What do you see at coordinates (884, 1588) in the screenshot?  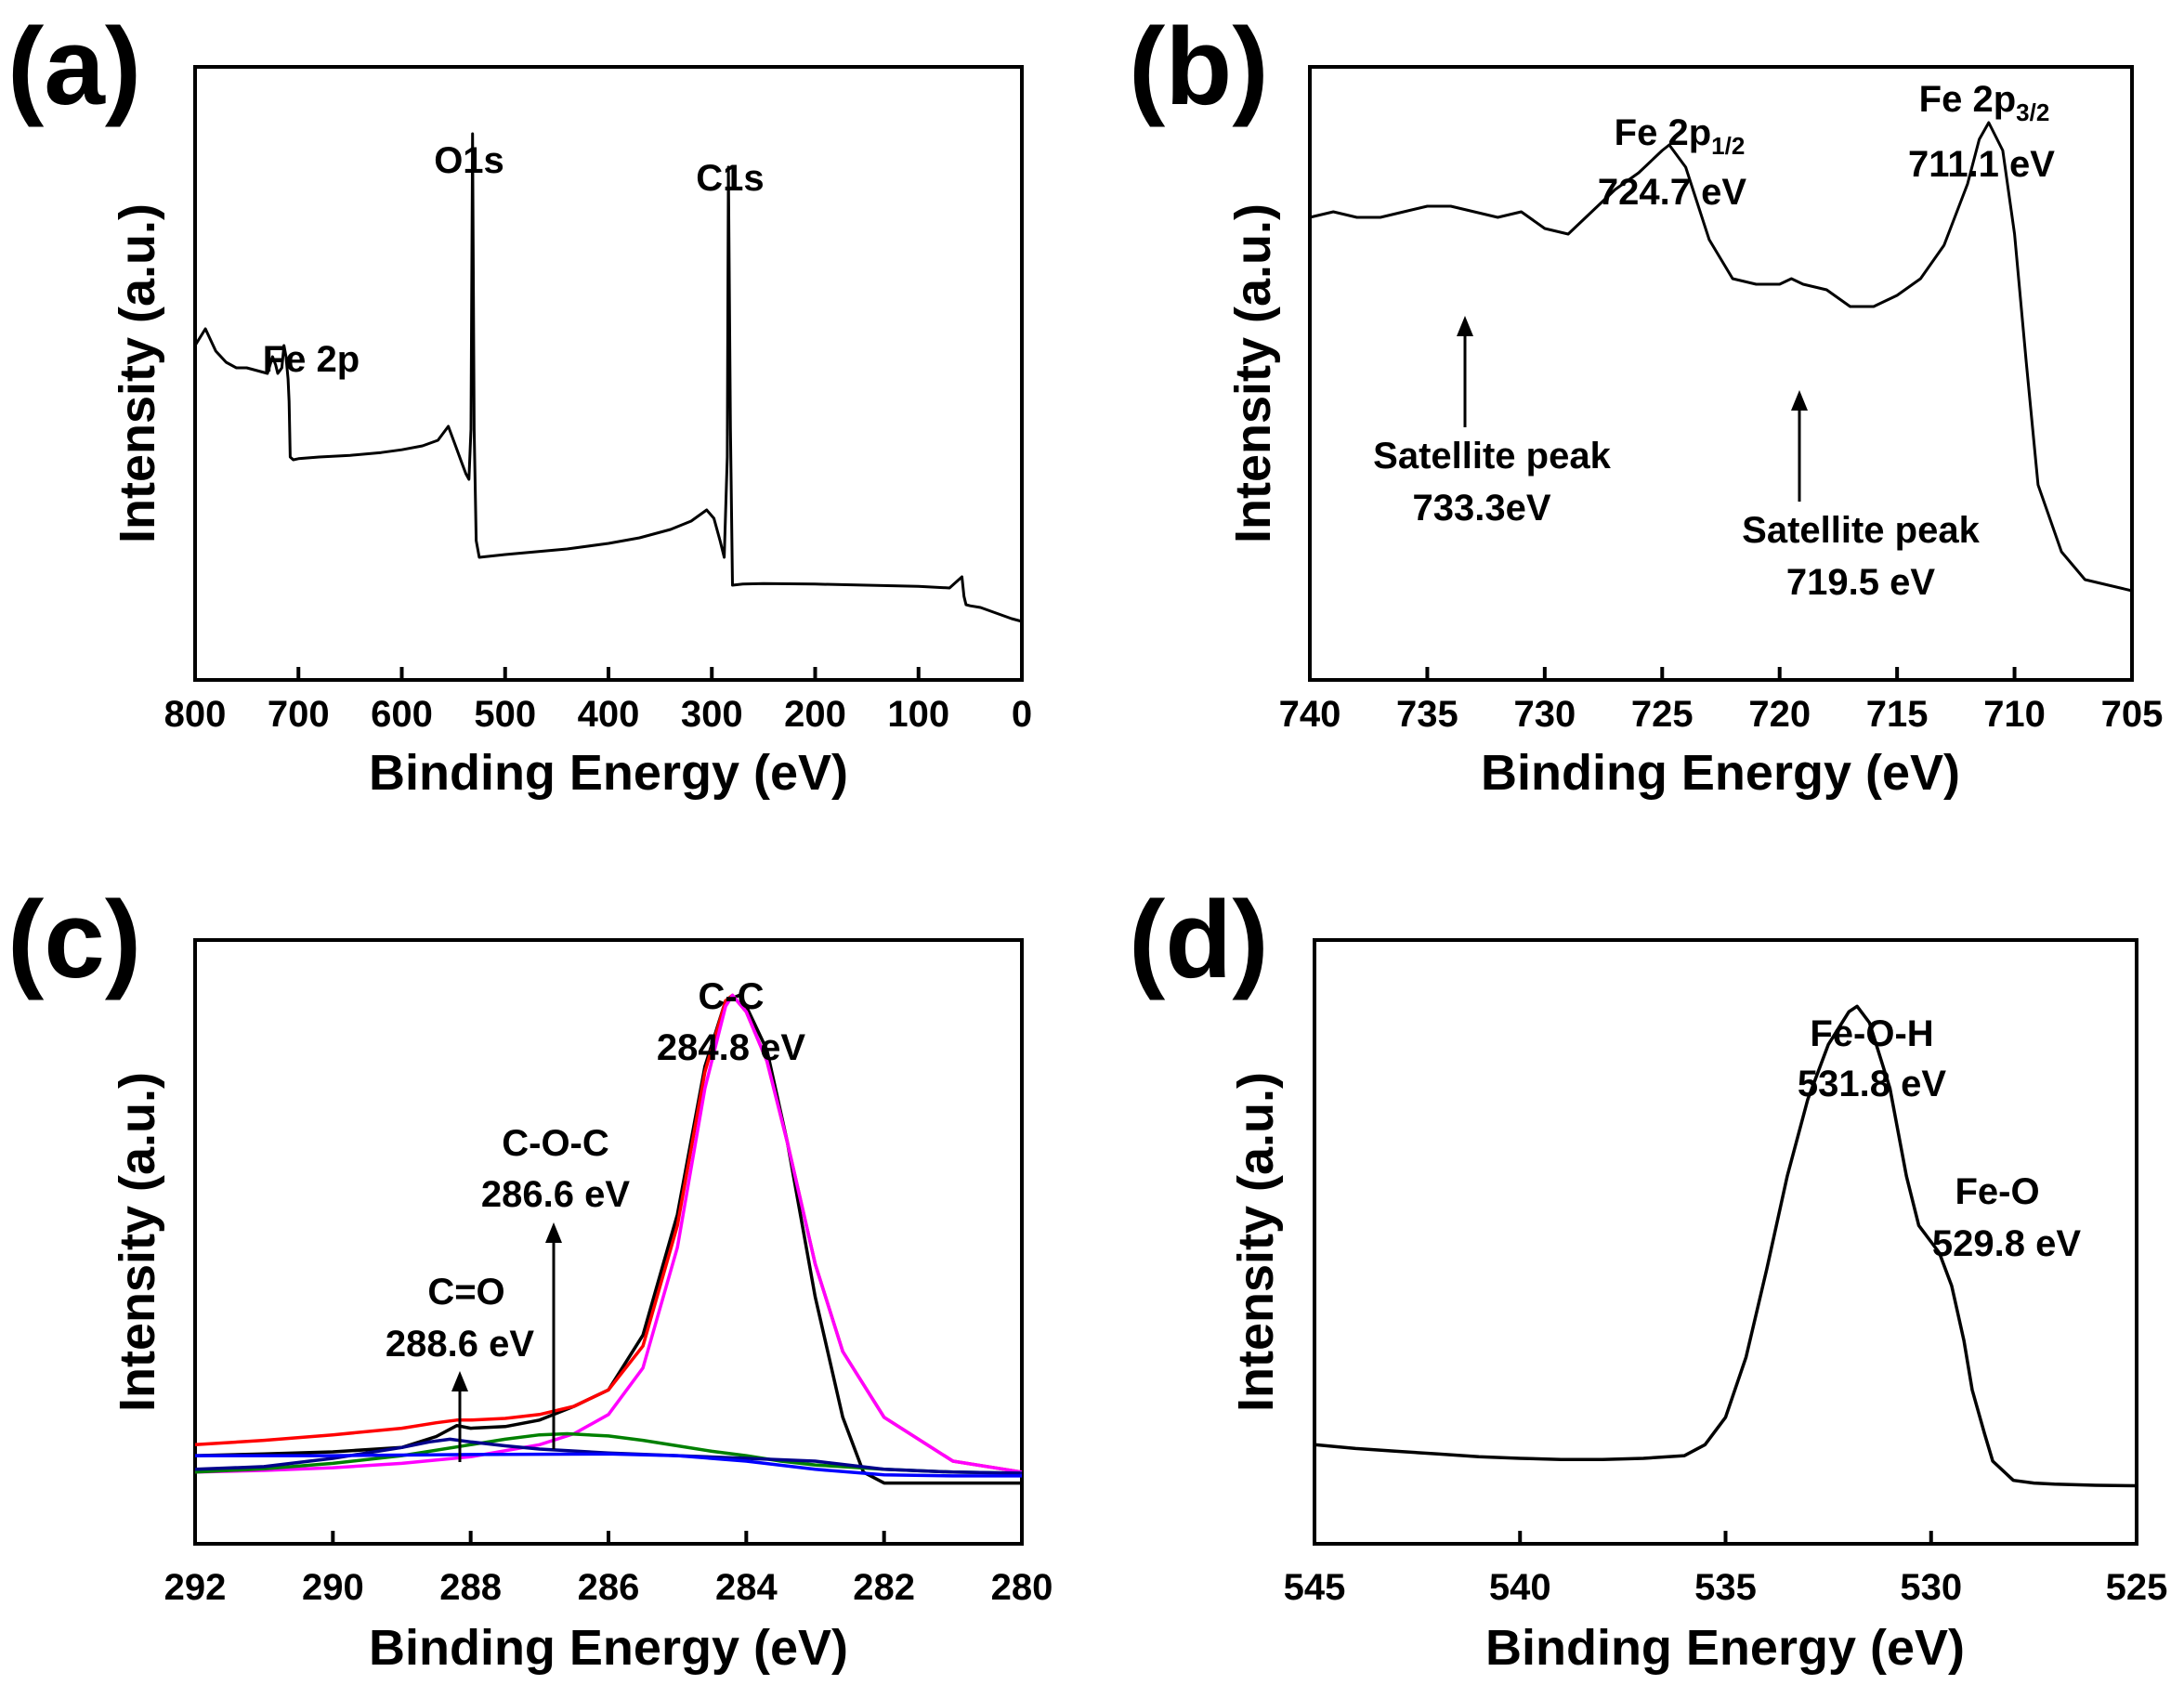 I see `x-tick-label: 282` at bounding box center [884, 1588].